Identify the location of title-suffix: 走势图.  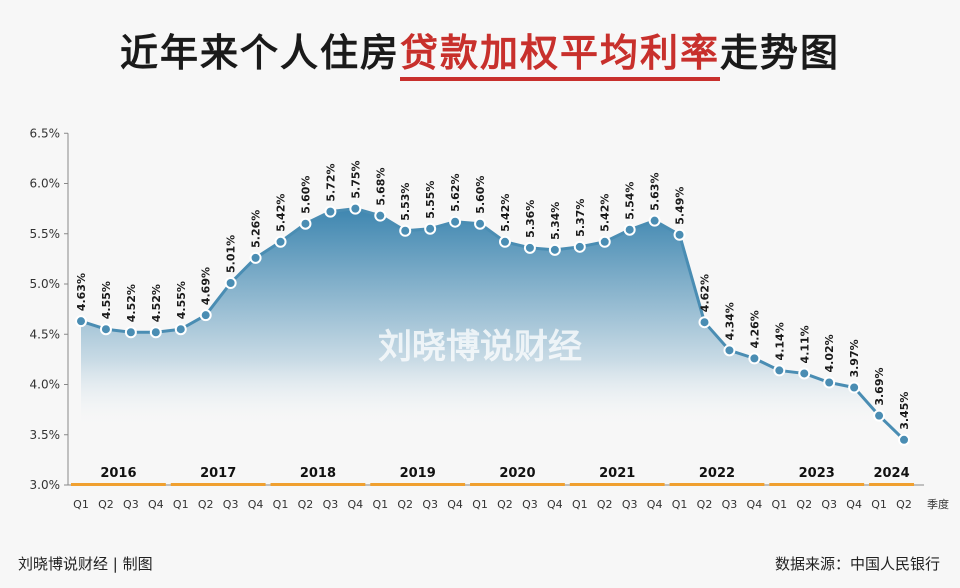
(780, 52).